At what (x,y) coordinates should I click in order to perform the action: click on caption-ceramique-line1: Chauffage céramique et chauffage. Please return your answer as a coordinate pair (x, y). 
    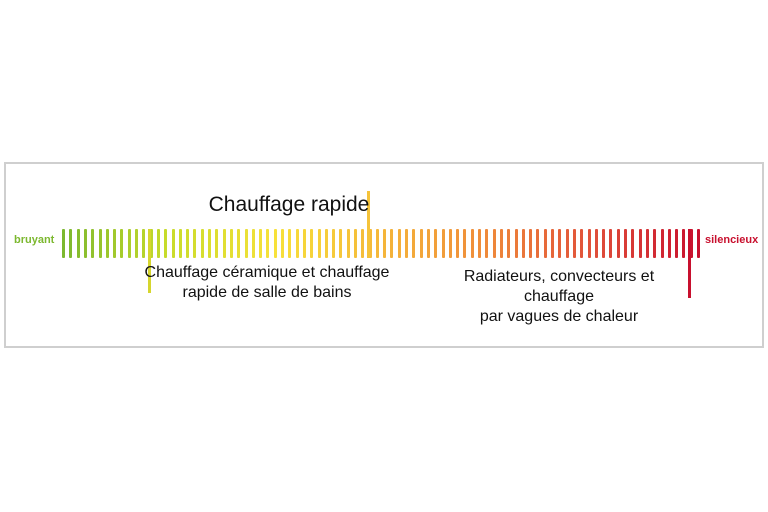
    Looking at the image, I should click on (267, 272).